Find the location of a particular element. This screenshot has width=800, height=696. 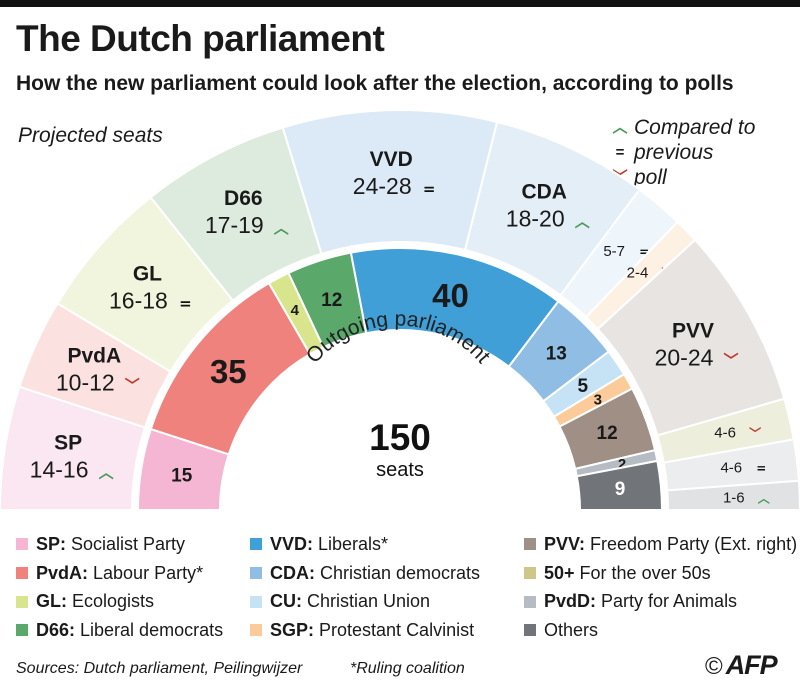

projected-range-sp: 14-16 is located at coordinates (59, 470).